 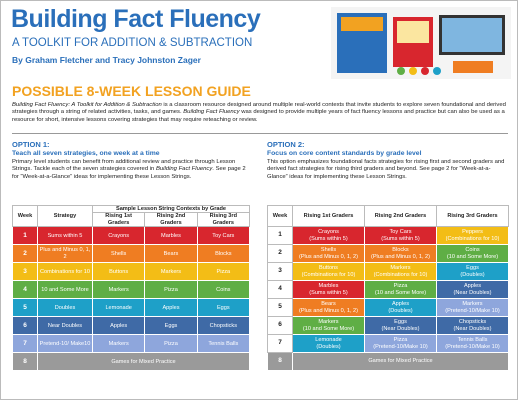 I want to click on cell-note: (Combinations for 10), so click(x=328, y=274).